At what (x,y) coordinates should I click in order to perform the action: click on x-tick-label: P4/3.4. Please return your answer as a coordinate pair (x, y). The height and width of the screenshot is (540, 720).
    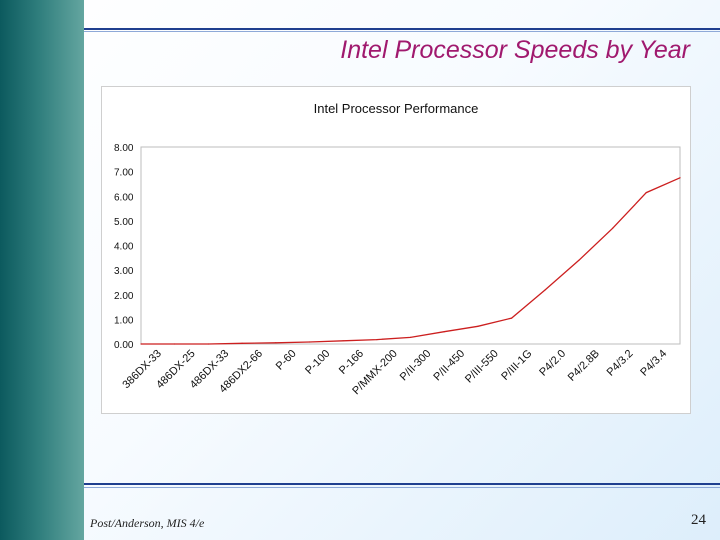
    Looking at the image, I should click on (653, 363).